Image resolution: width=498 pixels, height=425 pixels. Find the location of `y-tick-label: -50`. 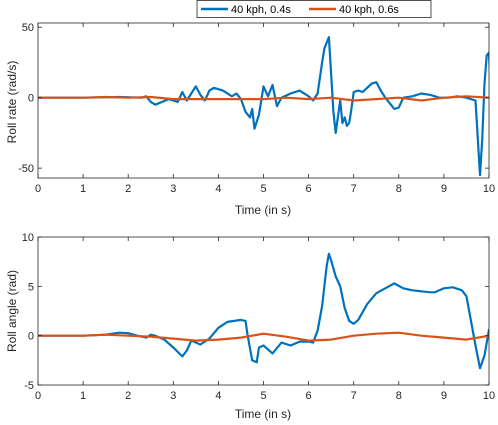

y-tick-label: -50 is located at coordinates (26, 169).